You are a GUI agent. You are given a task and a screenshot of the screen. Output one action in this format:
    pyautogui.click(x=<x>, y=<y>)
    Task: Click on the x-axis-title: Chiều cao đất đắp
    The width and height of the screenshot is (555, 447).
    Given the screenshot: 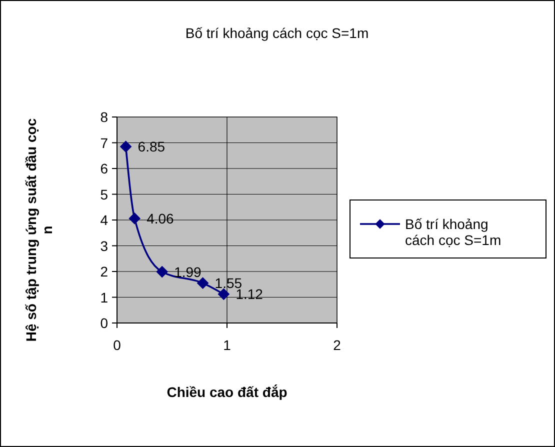 What is the action you would take?
    pyautogui.click(x=227, y=392)
    